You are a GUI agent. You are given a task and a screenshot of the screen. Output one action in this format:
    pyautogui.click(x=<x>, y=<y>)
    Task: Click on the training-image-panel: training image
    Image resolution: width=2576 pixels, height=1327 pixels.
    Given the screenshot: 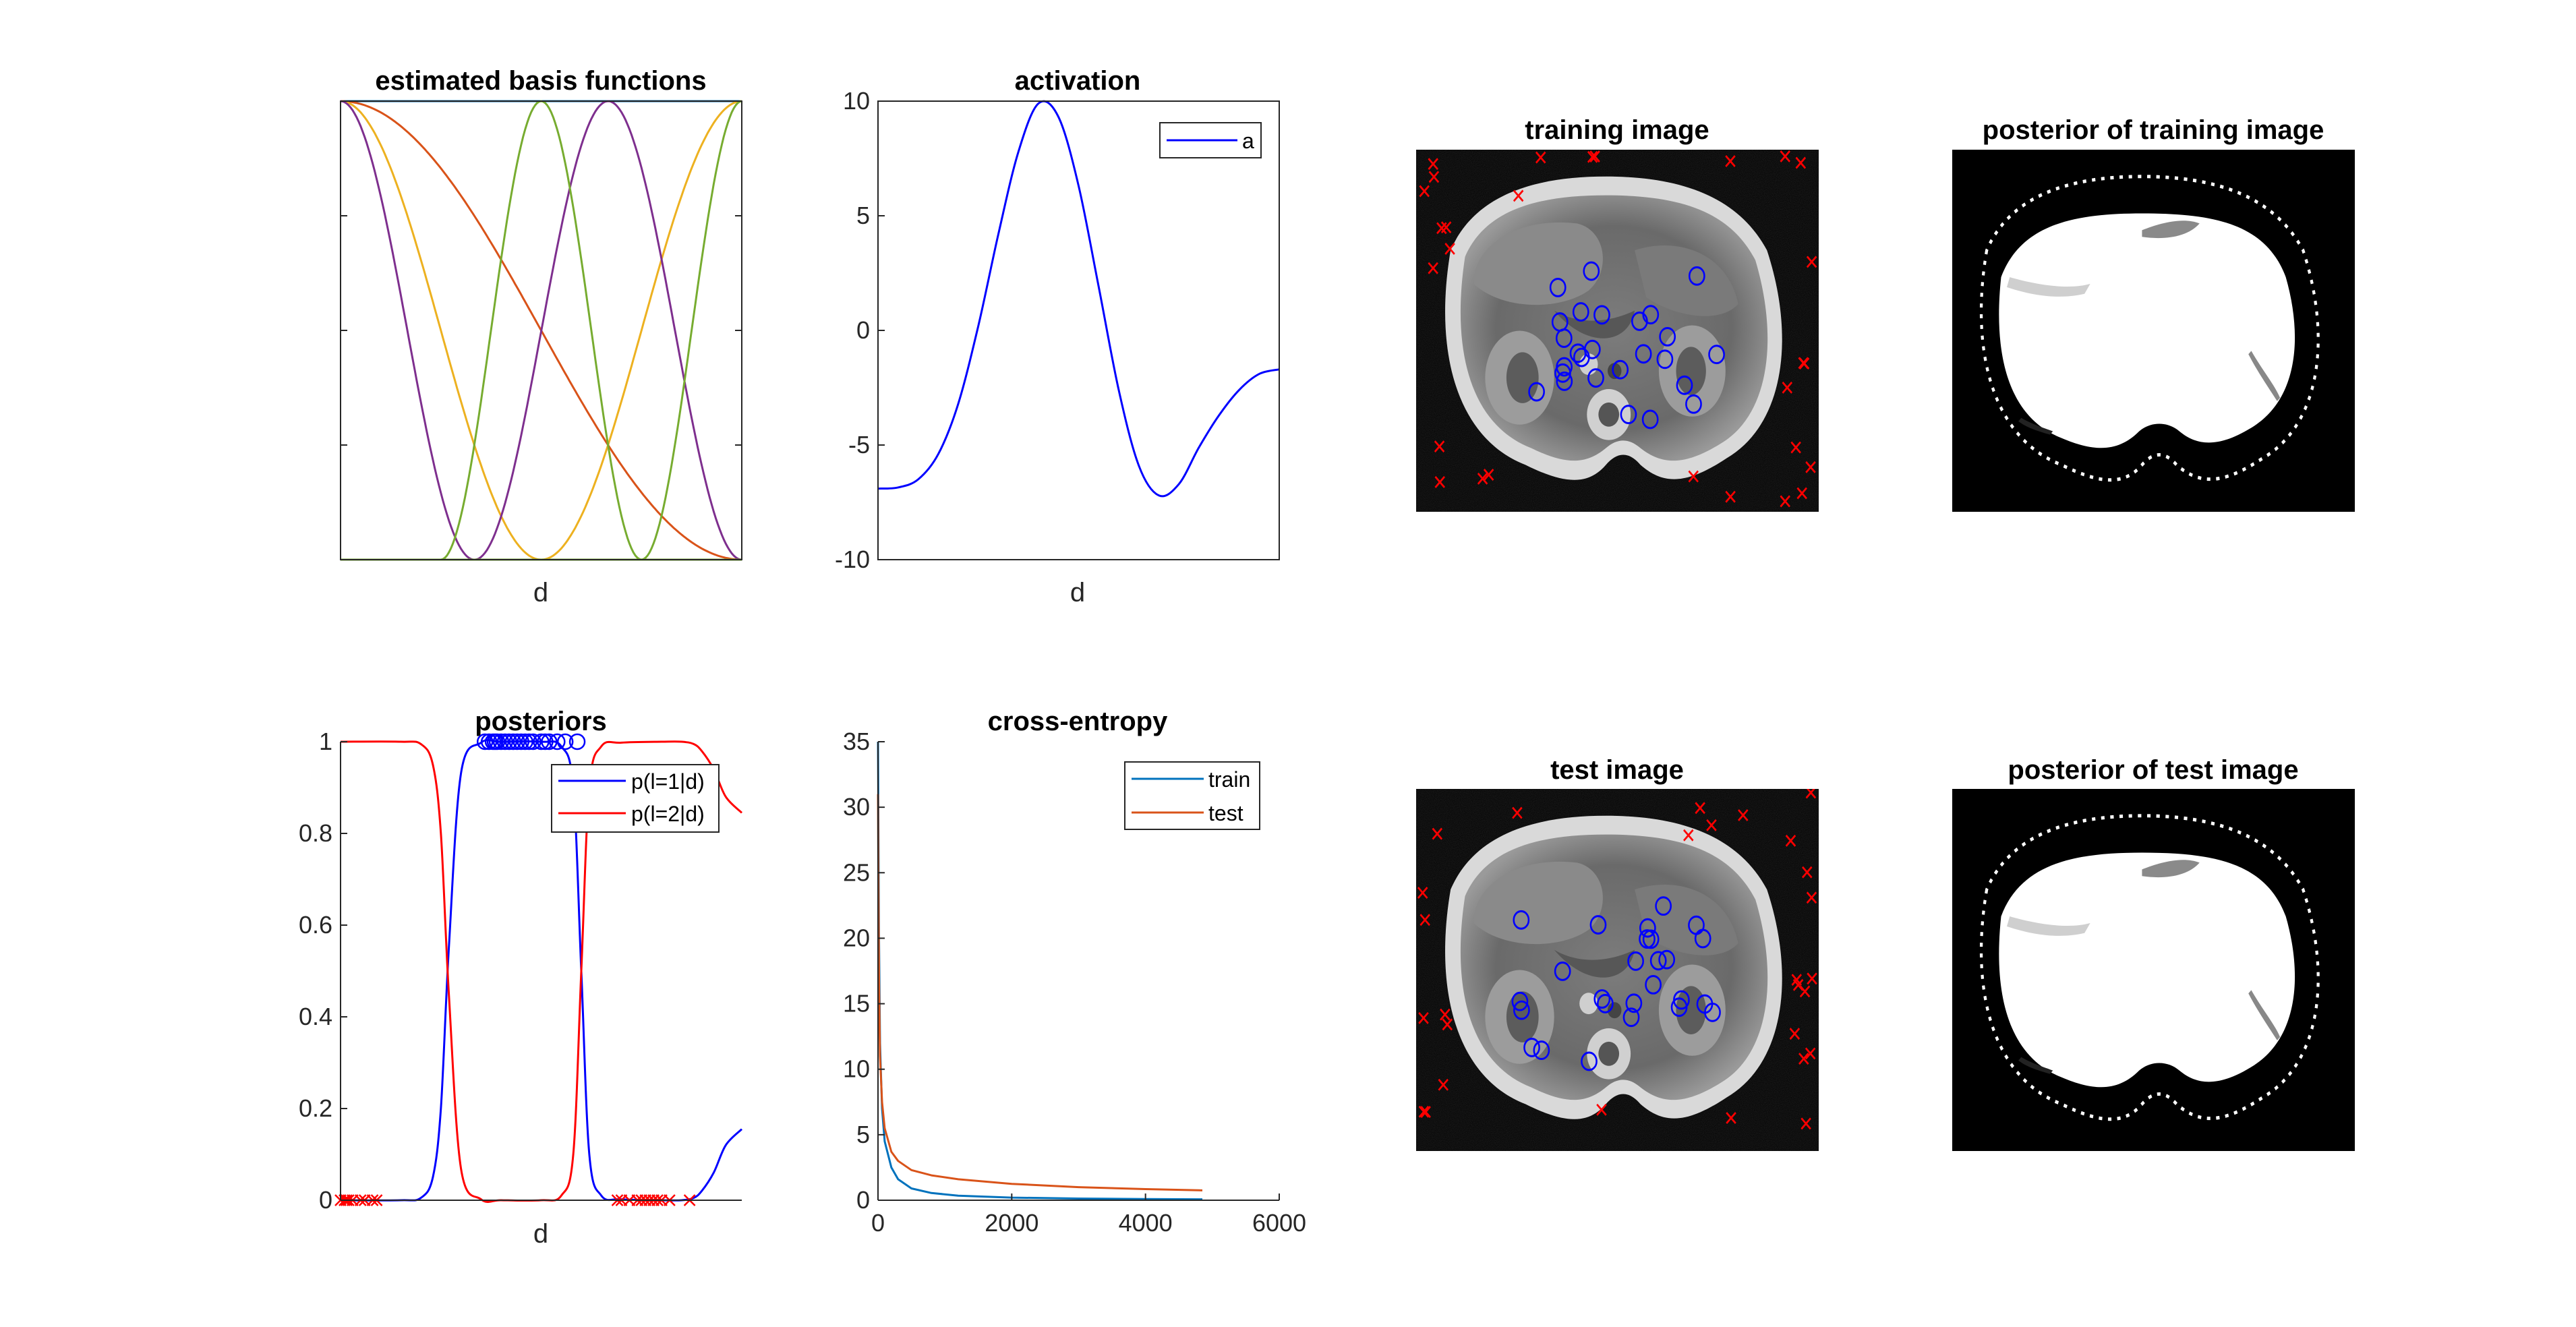 What is the action you would take?
    pyautogui.click(x=1617, y=313)
    